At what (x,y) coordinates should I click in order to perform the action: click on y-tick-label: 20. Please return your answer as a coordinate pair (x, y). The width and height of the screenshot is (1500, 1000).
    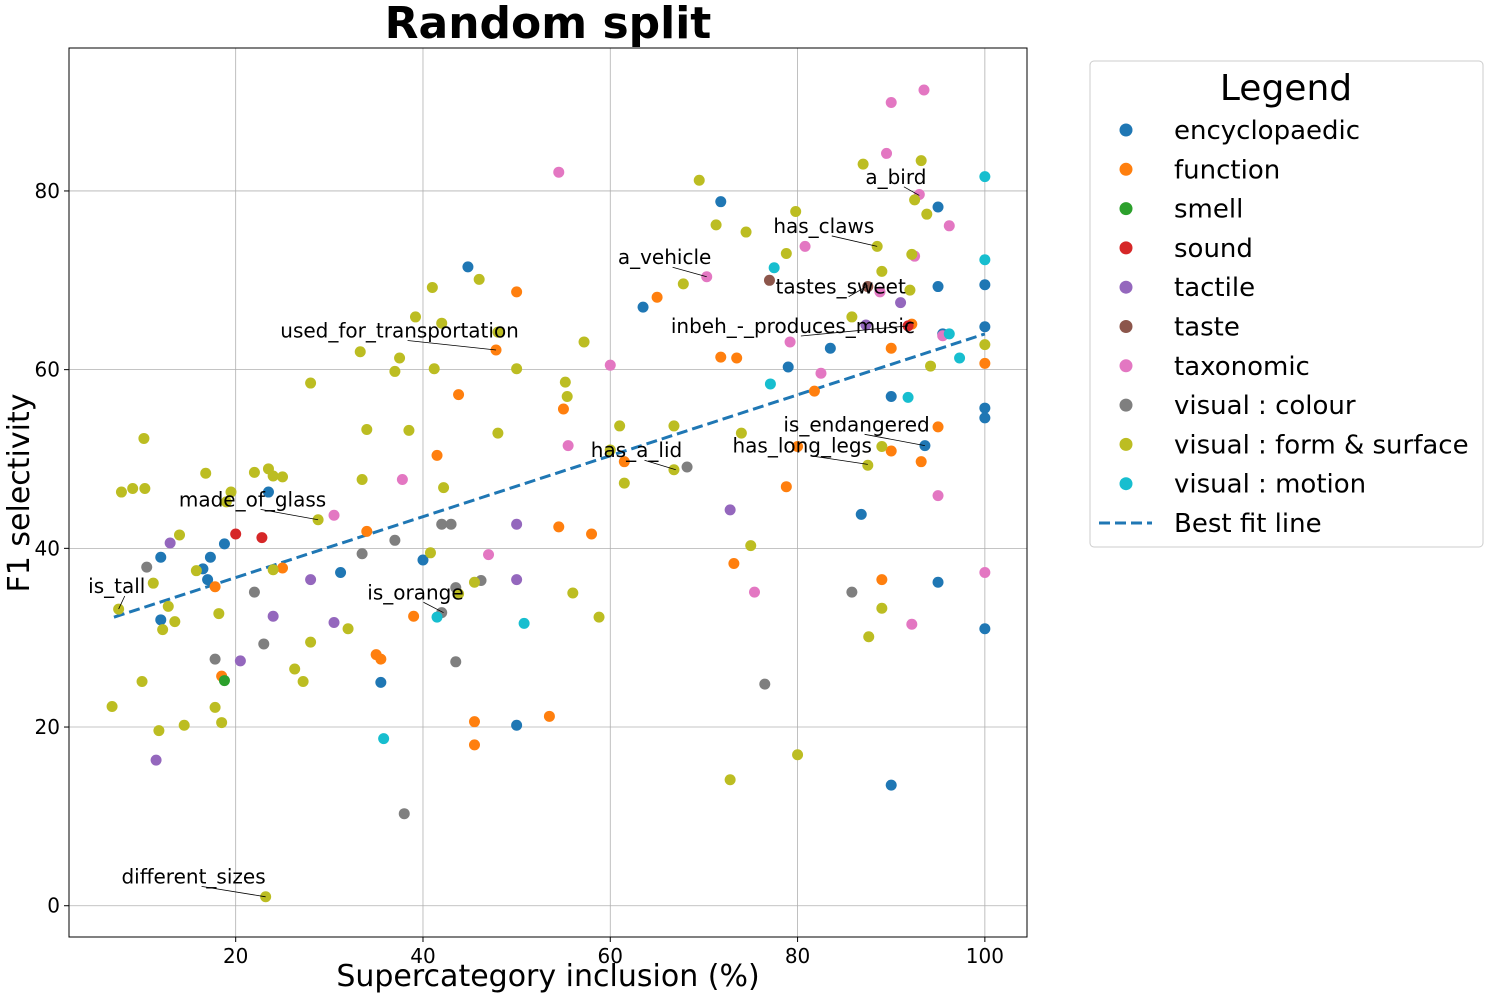
    Looking at the image, I should click on (47, 727).